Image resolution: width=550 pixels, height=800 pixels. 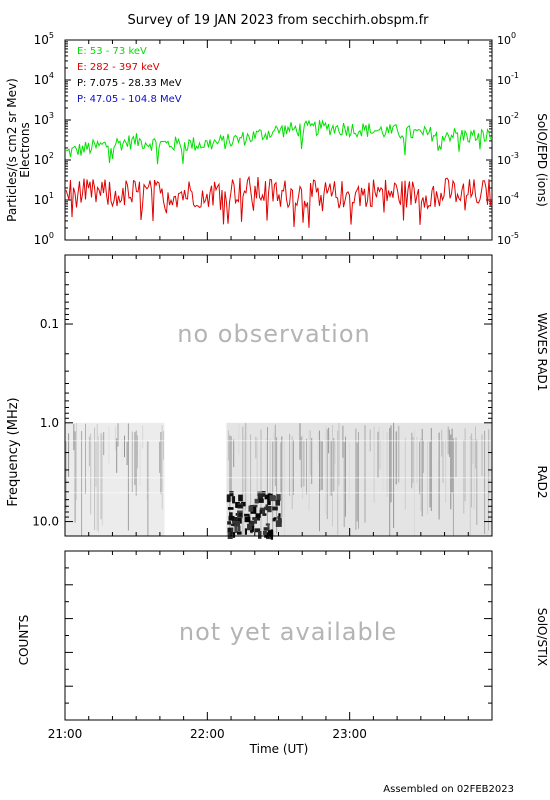 What do you see at coordinates (508, 139) in the screenshot?
I see `particles-y2-tick-labels: 10⁻⁵ 10⁻⁴ 10⁻³ 10⁻² 10⁻¹ 10⁰` at bounding box center [508, 139].